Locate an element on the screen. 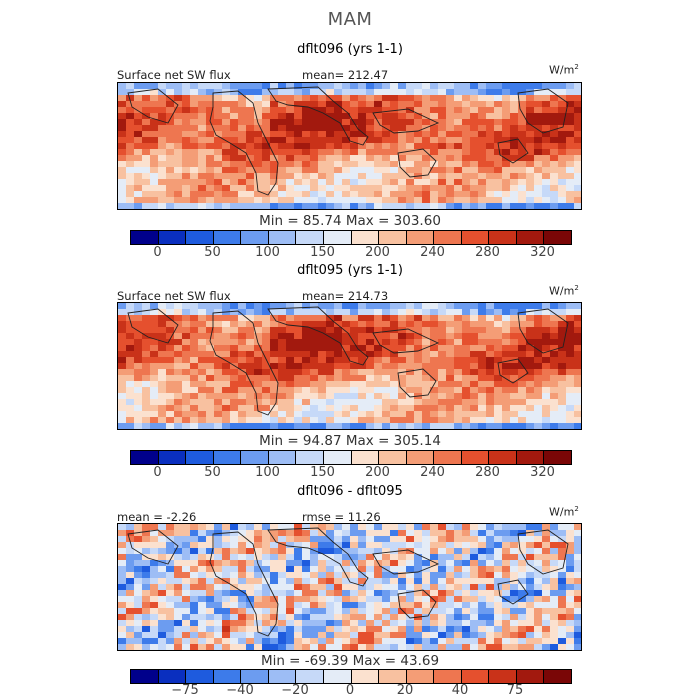 The width and height of the screenshot is (700, 700). colorbar-tick-label: 50 is located at coordinates (212, 252).